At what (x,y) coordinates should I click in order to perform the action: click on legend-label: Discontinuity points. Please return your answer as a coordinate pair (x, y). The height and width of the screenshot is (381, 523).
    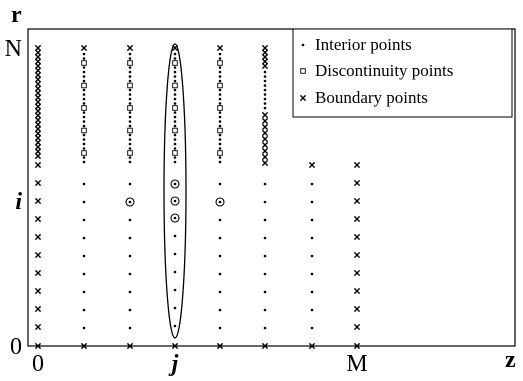
    Looking at the image, I should click on (384, 70).